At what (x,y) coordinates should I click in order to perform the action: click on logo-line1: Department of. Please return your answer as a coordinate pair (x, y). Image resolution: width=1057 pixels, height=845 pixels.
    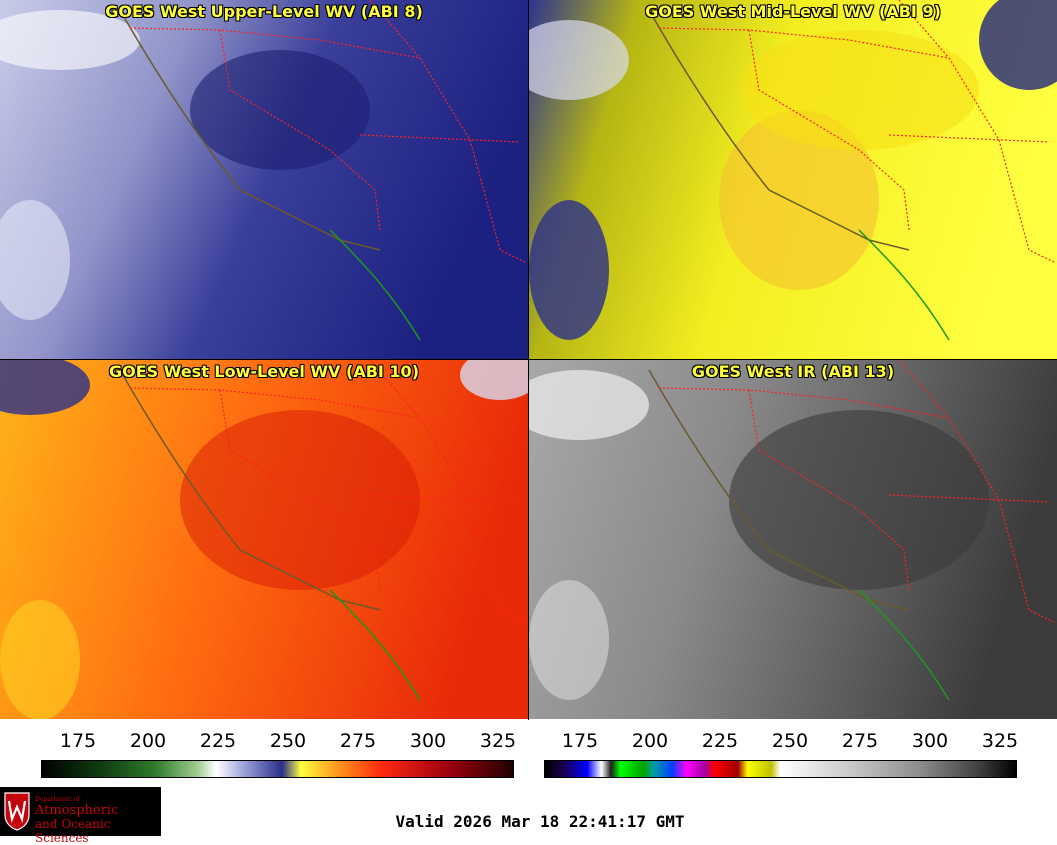
    Looking at the image, I should click on (57, 799).